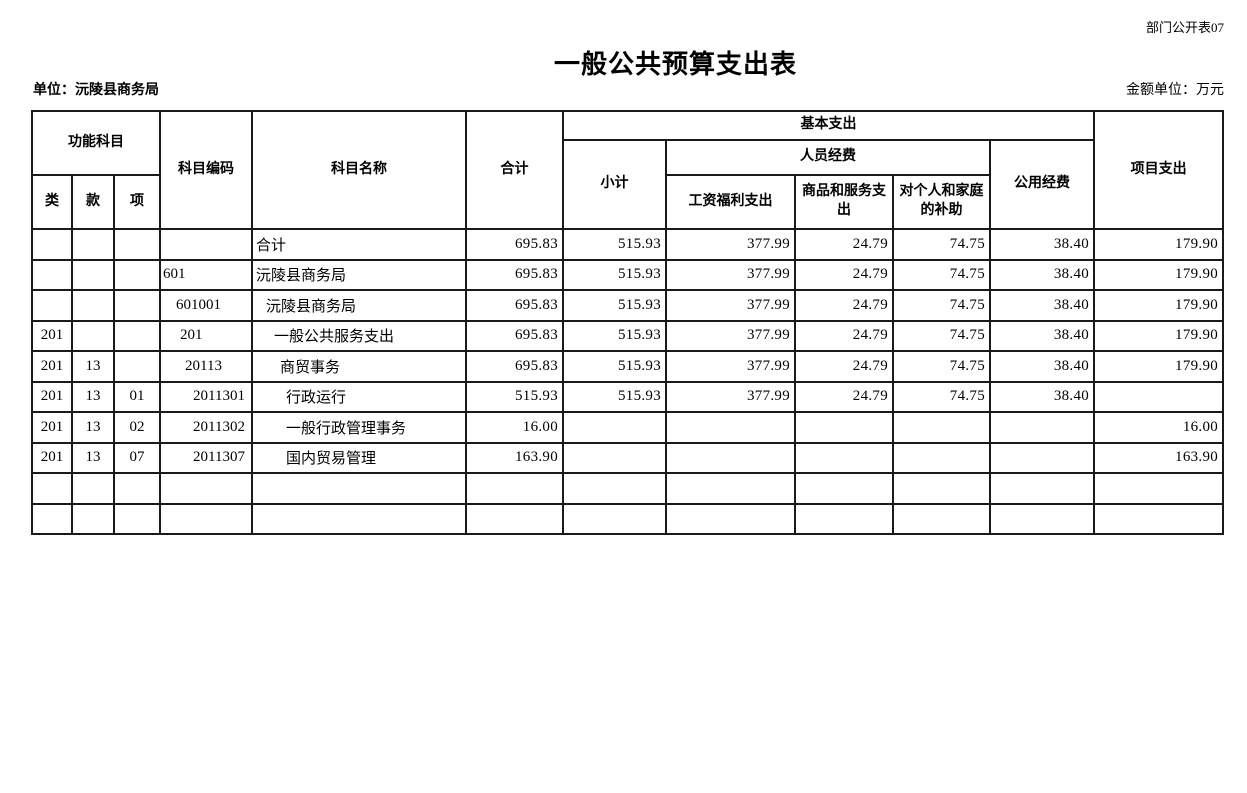 The height and width of the screenshot is (793, 1247). What do you see at coordinates (844, 202) in the screenshot?
I see `header-goods-services: 商品和服务支出` at bounding box center [844, 202].